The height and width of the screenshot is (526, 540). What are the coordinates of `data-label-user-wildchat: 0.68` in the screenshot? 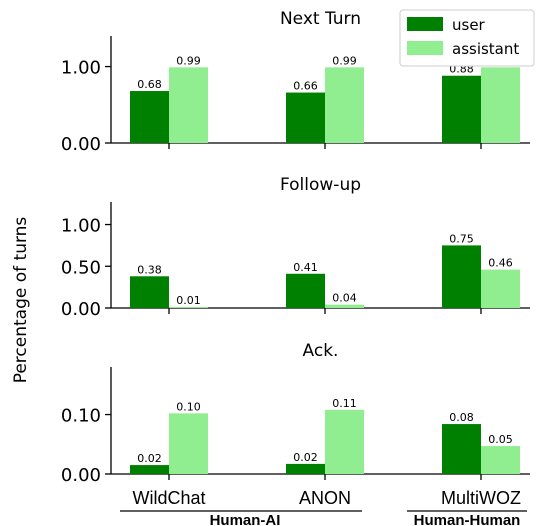 It's located at (149, 84).